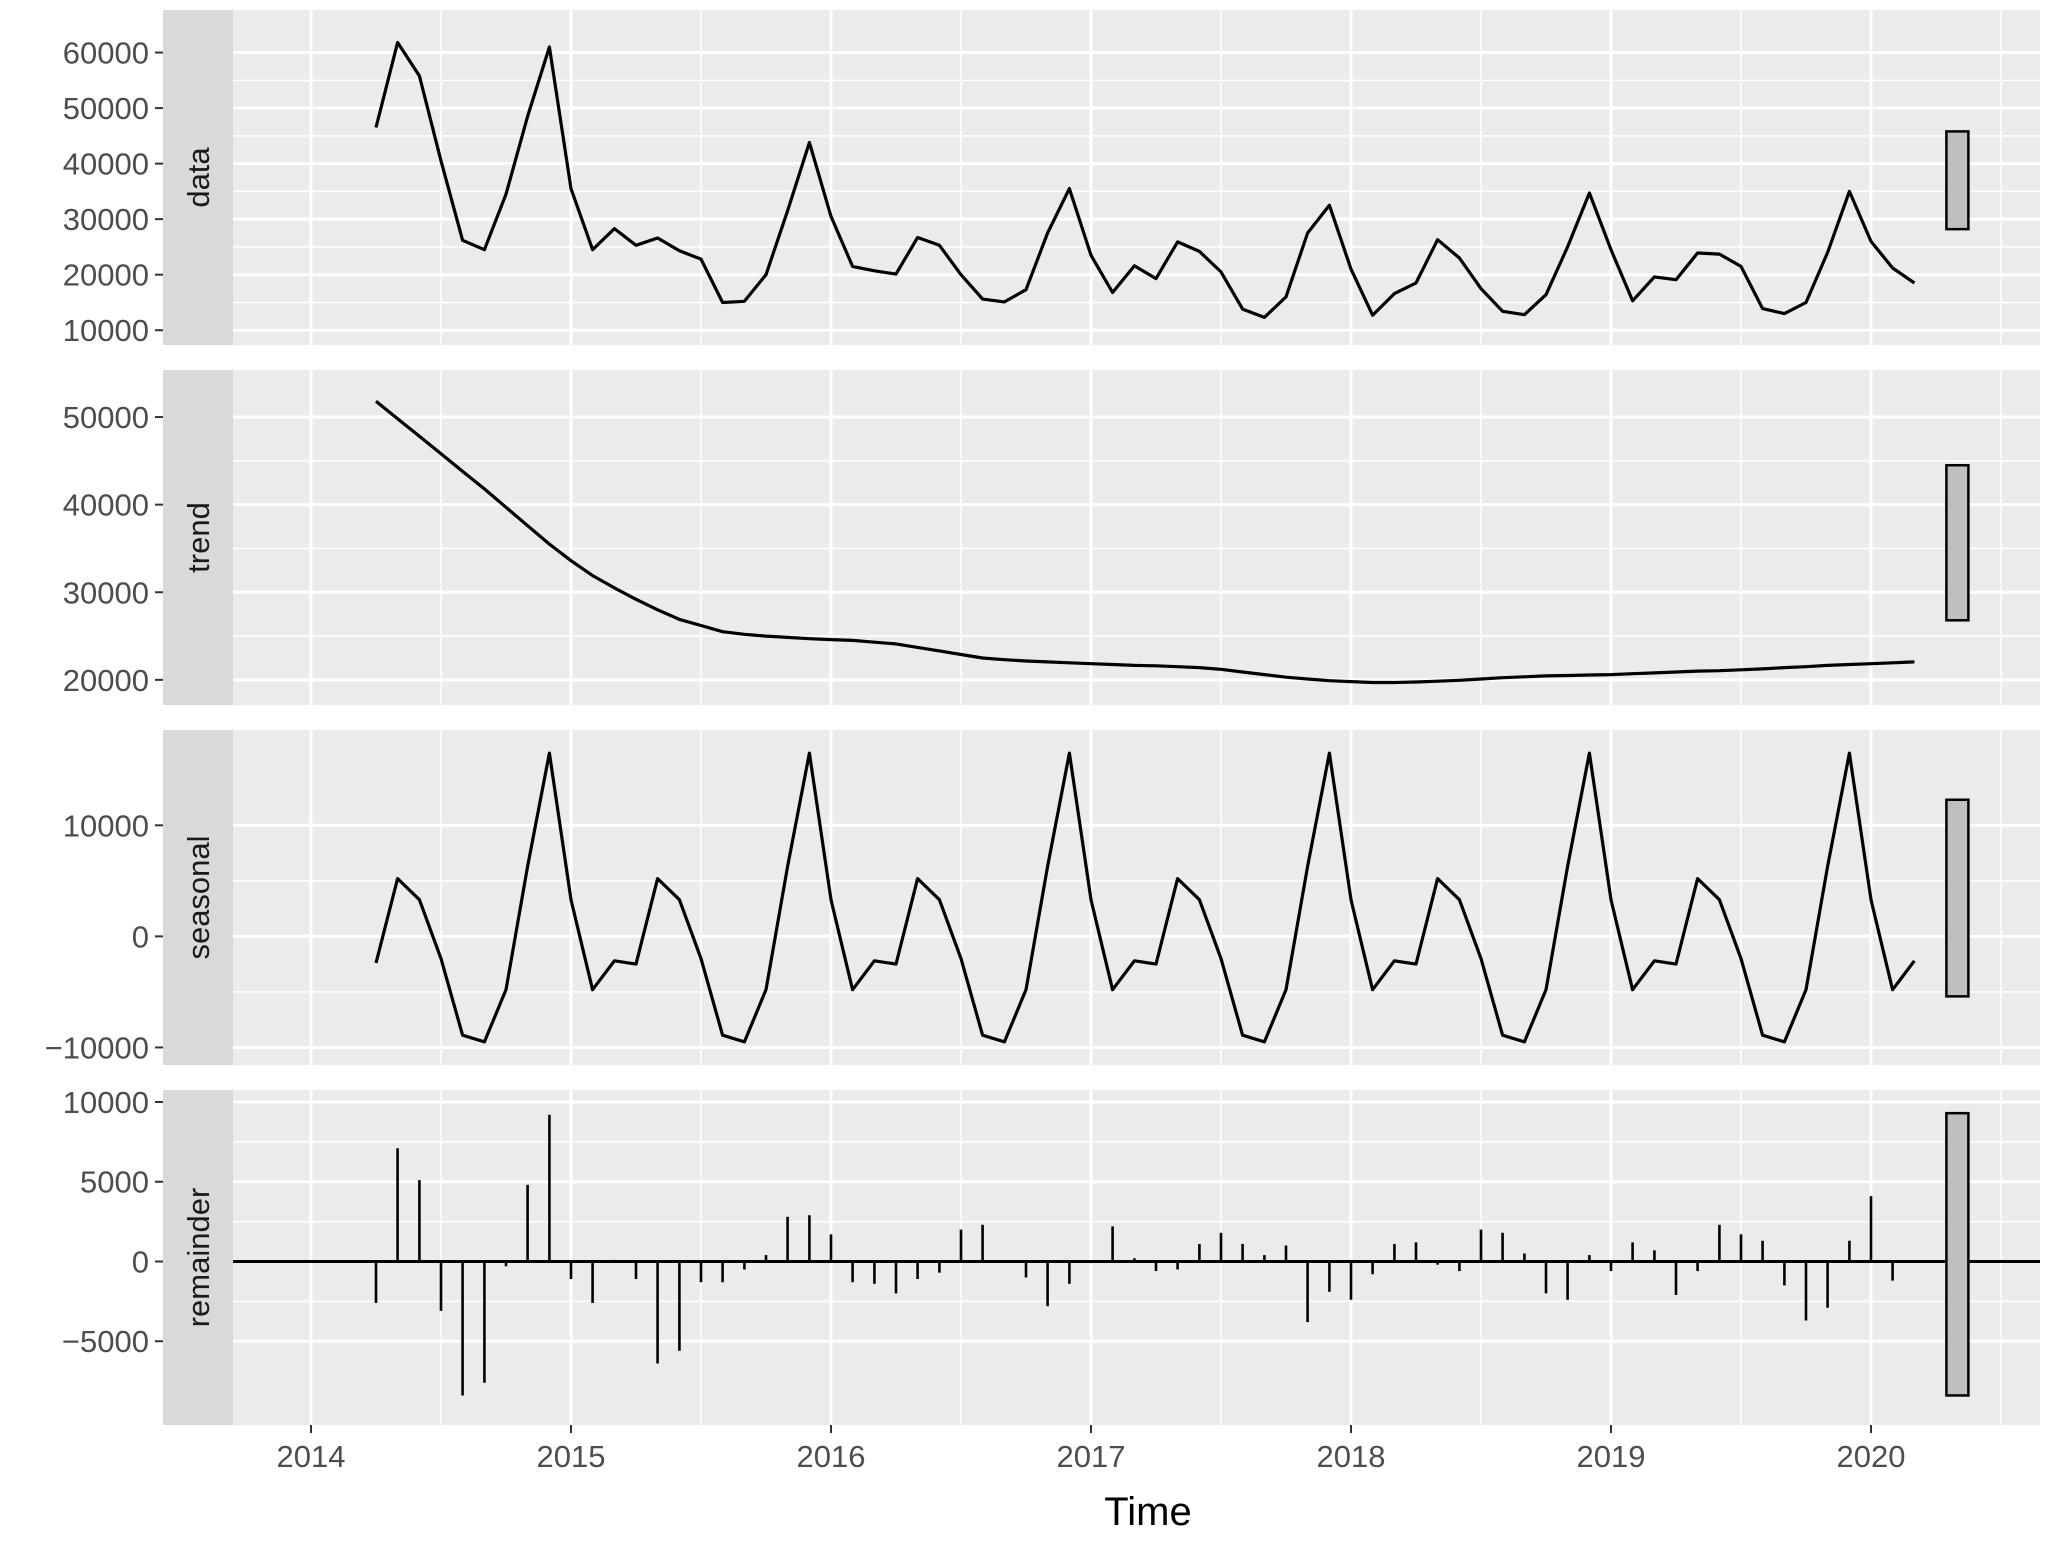 The width and height of the screenshot is (2047, 1545). Describe the element at coordinates (1611, 1456) in the screenshot. I see `x-tick-label: 2019` at that location.